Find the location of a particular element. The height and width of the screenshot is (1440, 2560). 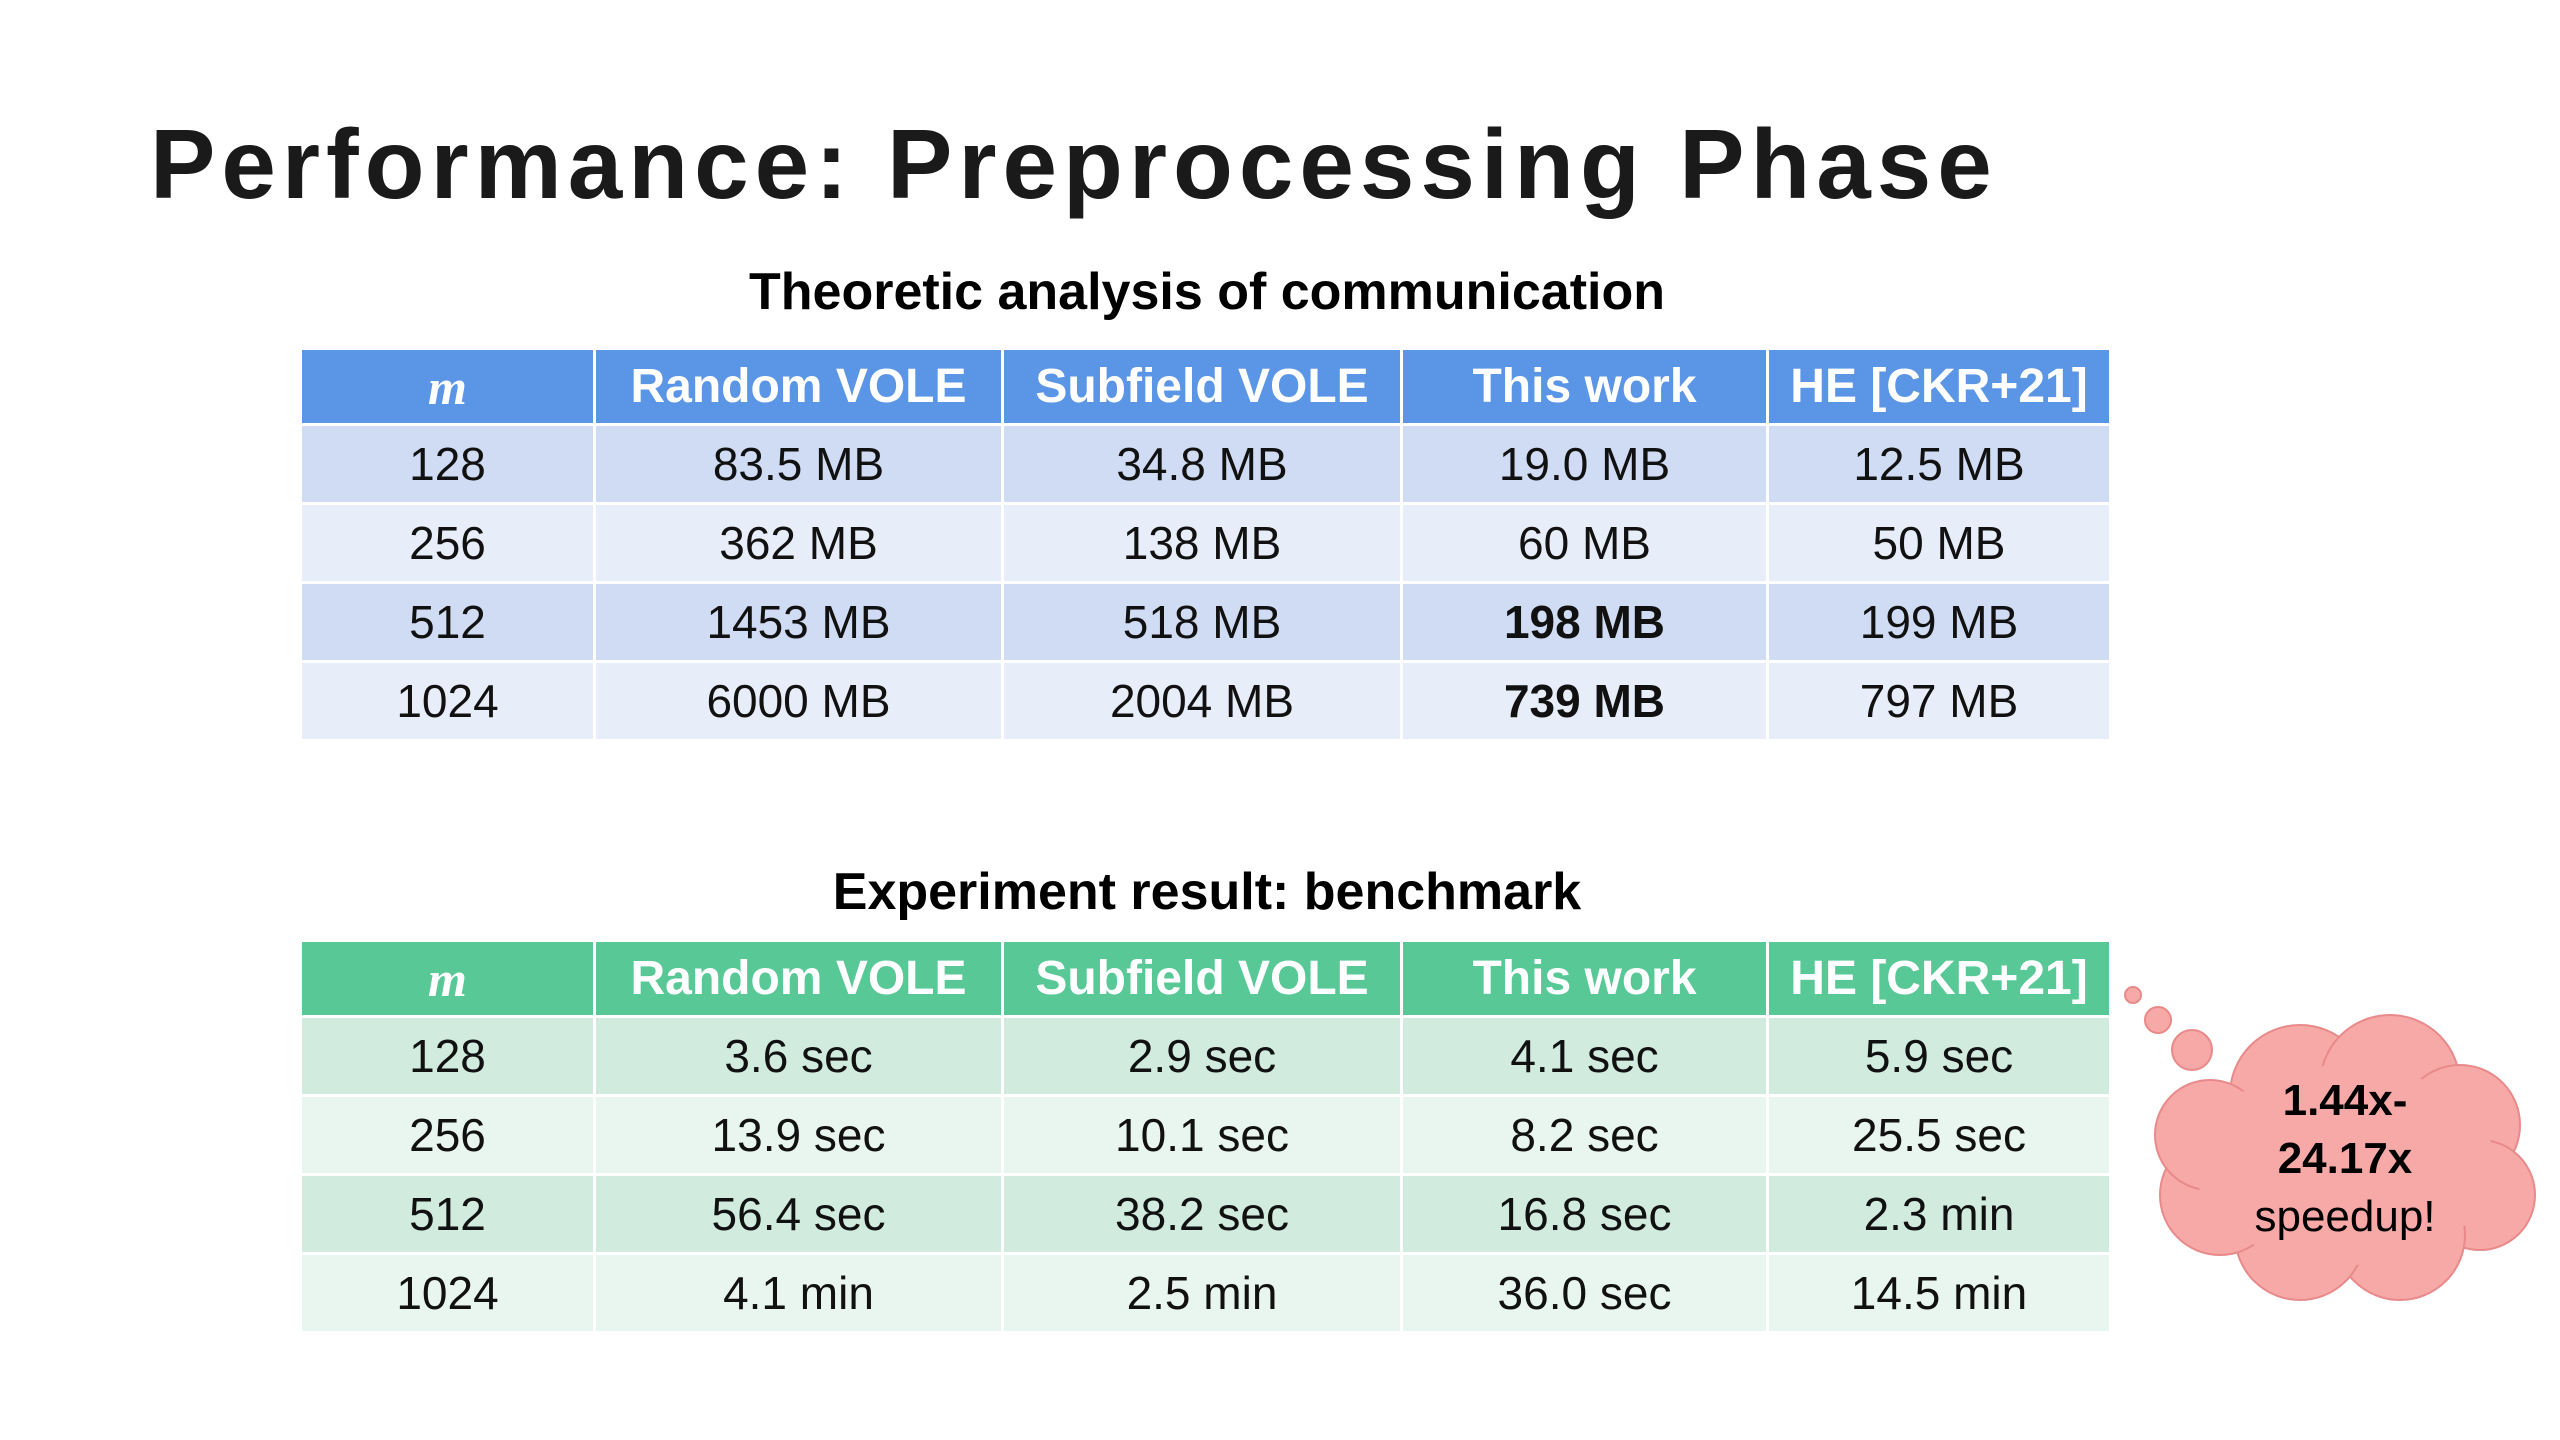

table-cell: 25.5 sec is located at coordinates (1940, 1136).